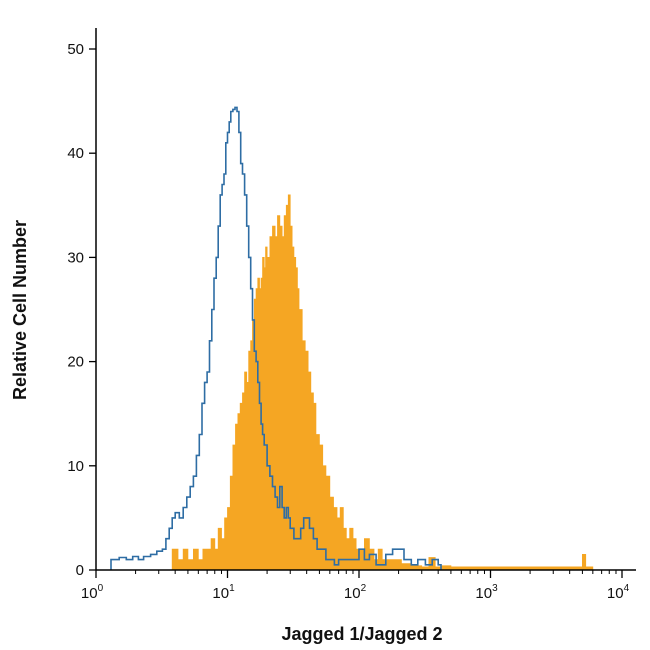 This screenshot has width=650, height=650. What do you see at coordinates (75, 257) in the screenshot?
I see `y-tick-label: 30` at bounding box center [75, 257].